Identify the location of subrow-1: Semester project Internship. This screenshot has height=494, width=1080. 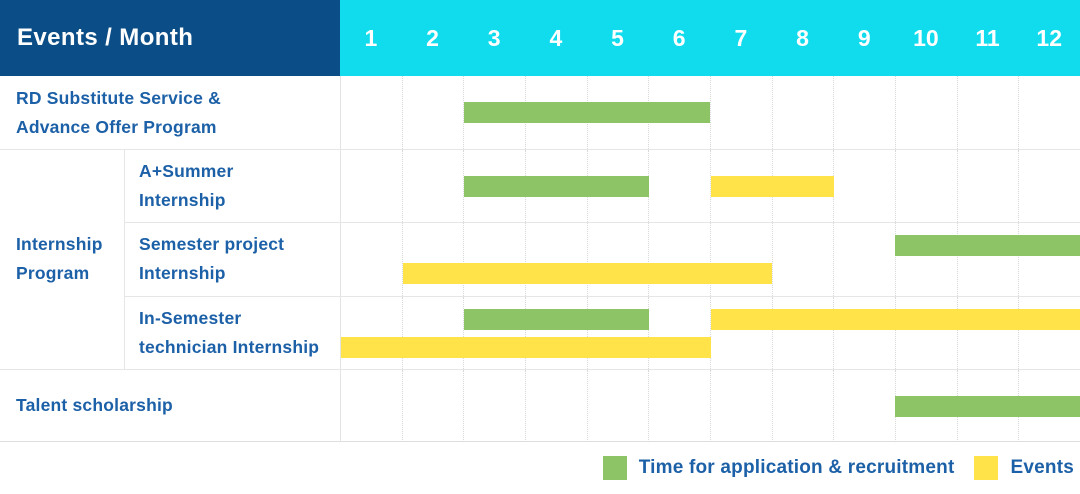
(602, 259).